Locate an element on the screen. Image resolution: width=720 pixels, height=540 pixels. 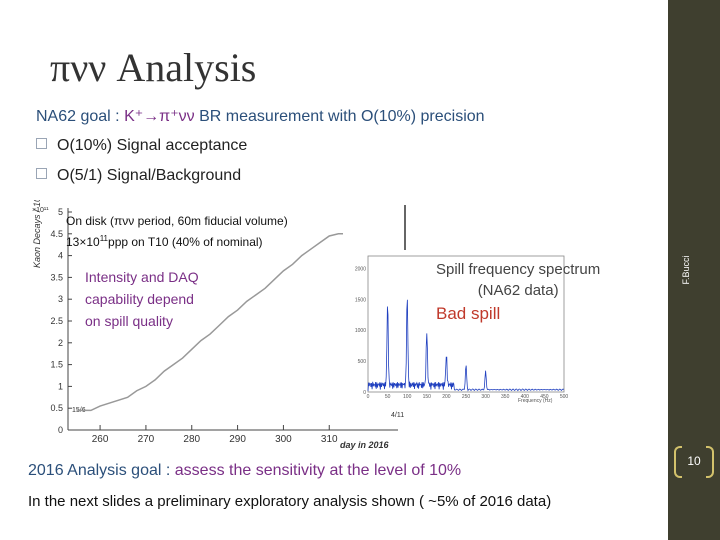
spectrum-y-tick-label: 500 is located at coordinates (362, 362).